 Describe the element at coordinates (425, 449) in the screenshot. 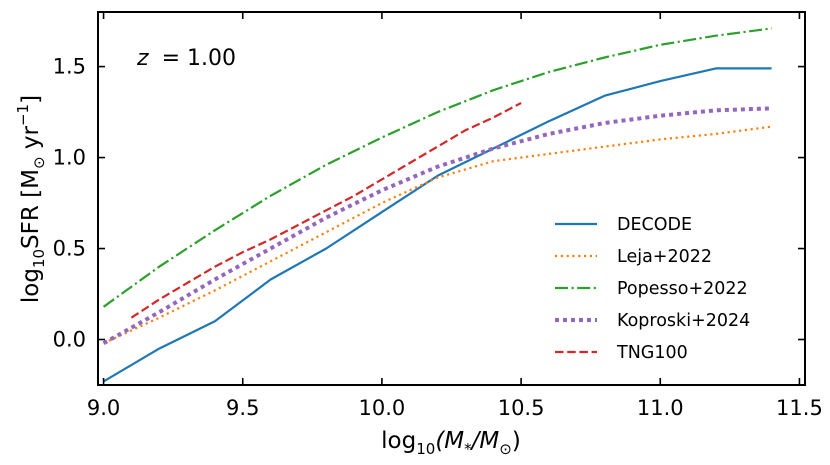

I see `x-axis-label-sub: 10` at that location.